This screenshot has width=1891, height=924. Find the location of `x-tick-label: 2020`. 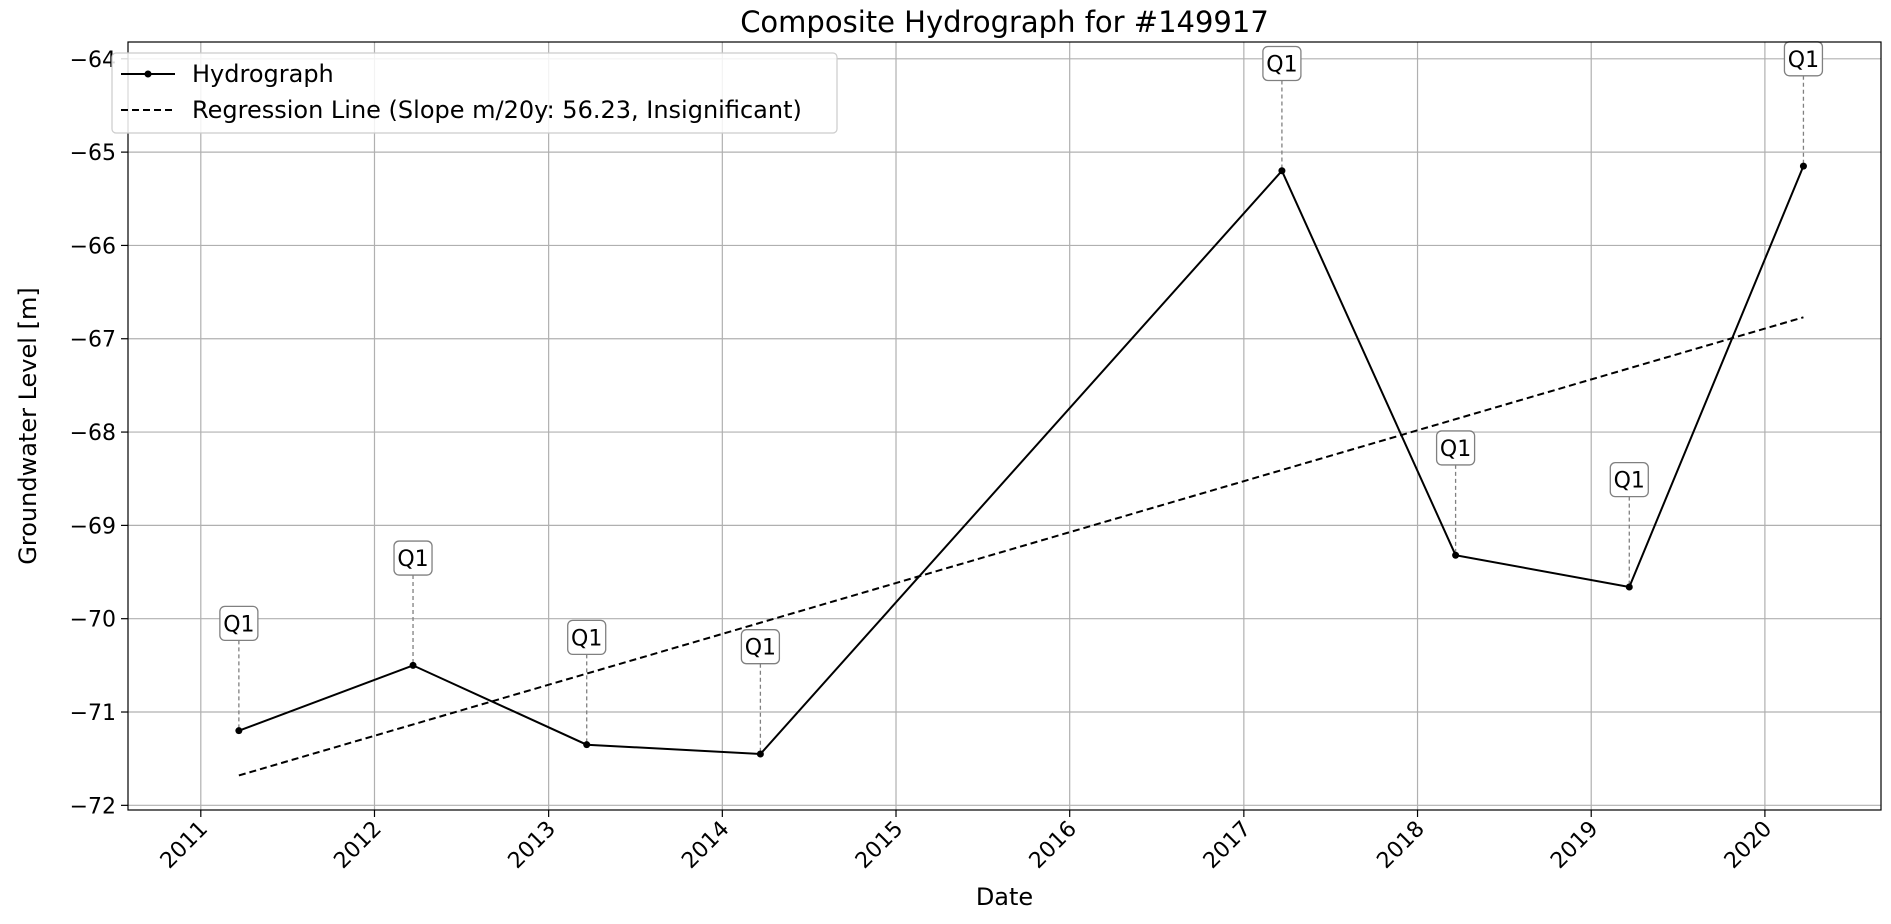

x-tick-label: 2020 is located at coordinates (1748, 845).